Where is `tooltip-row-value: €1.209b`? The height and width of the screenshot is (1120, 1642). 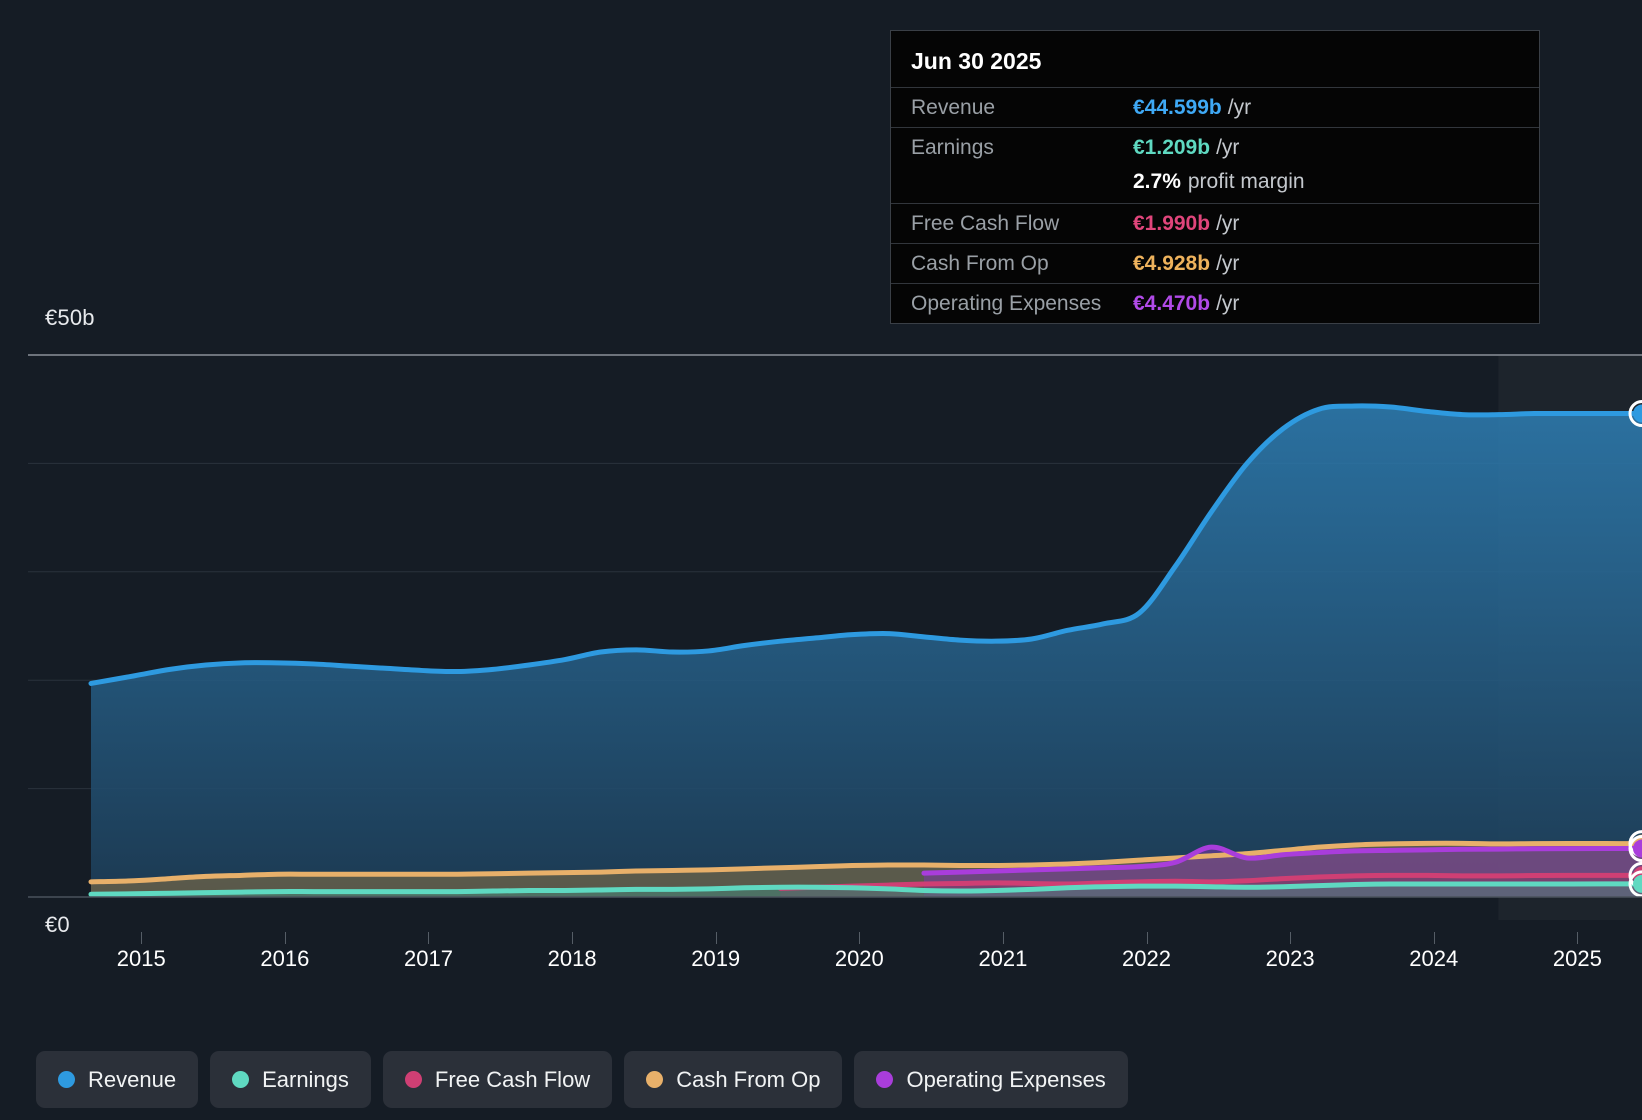
tooltip-row-value: €1.209b is located at coordinates (1172, 147).